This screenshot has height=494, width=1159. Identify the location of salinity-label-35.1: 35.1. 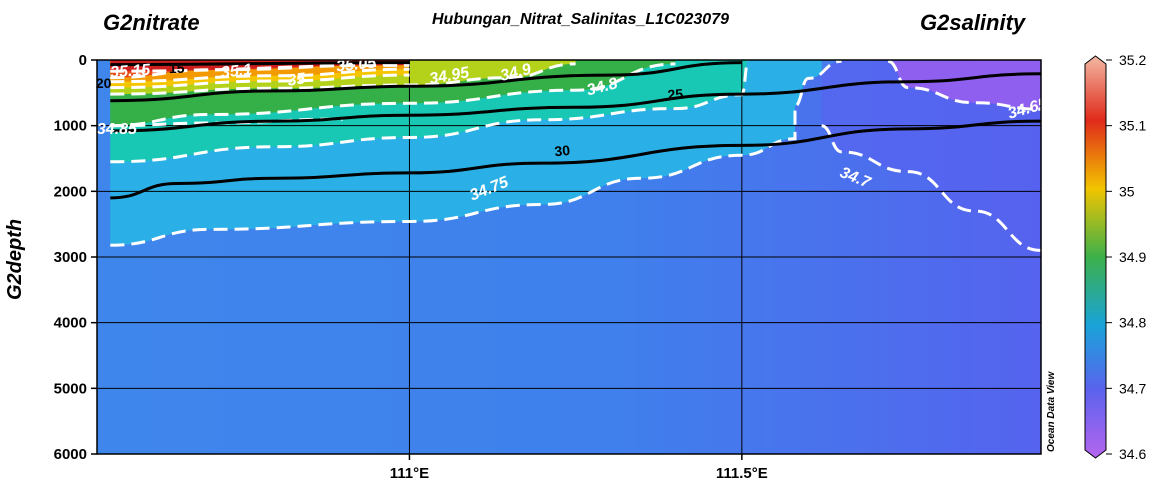
(236, 71).